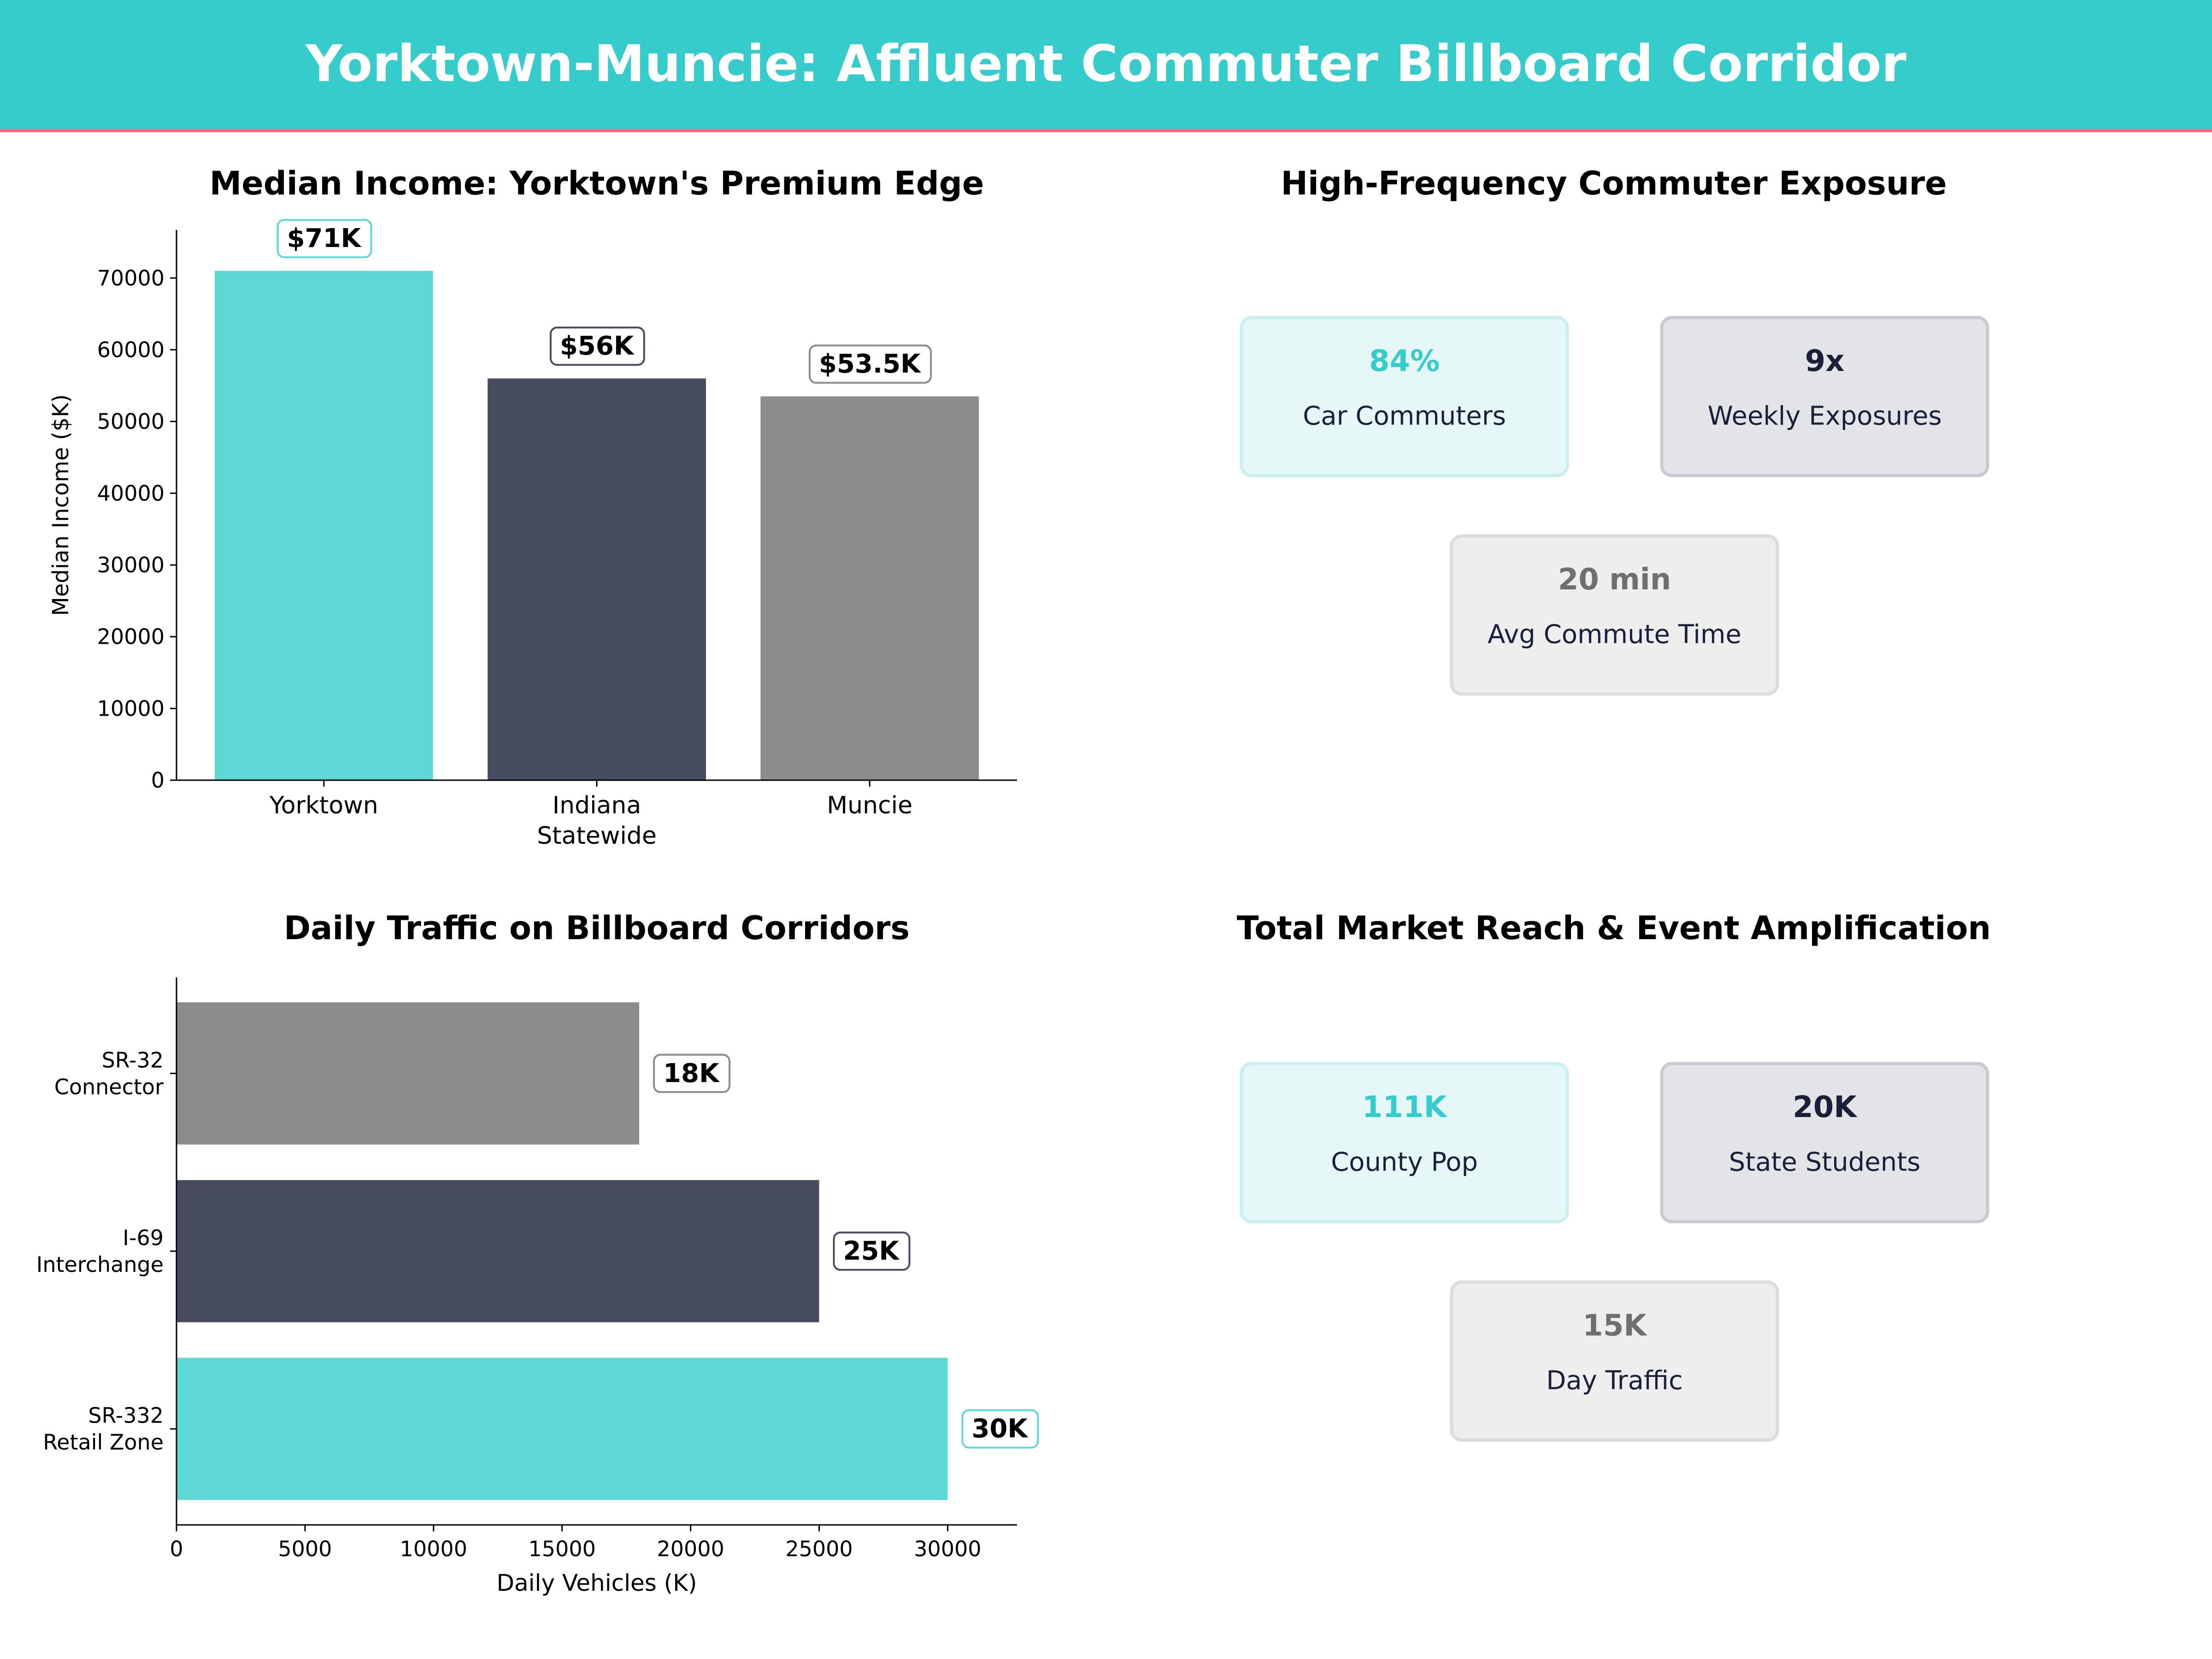 The height and width of the screenshot is (1659, 2212). What do you see at coordinates (433, 1548) in the screenshot?
I see `x-tick-label: 10000` at bounding box center [433, 1548].